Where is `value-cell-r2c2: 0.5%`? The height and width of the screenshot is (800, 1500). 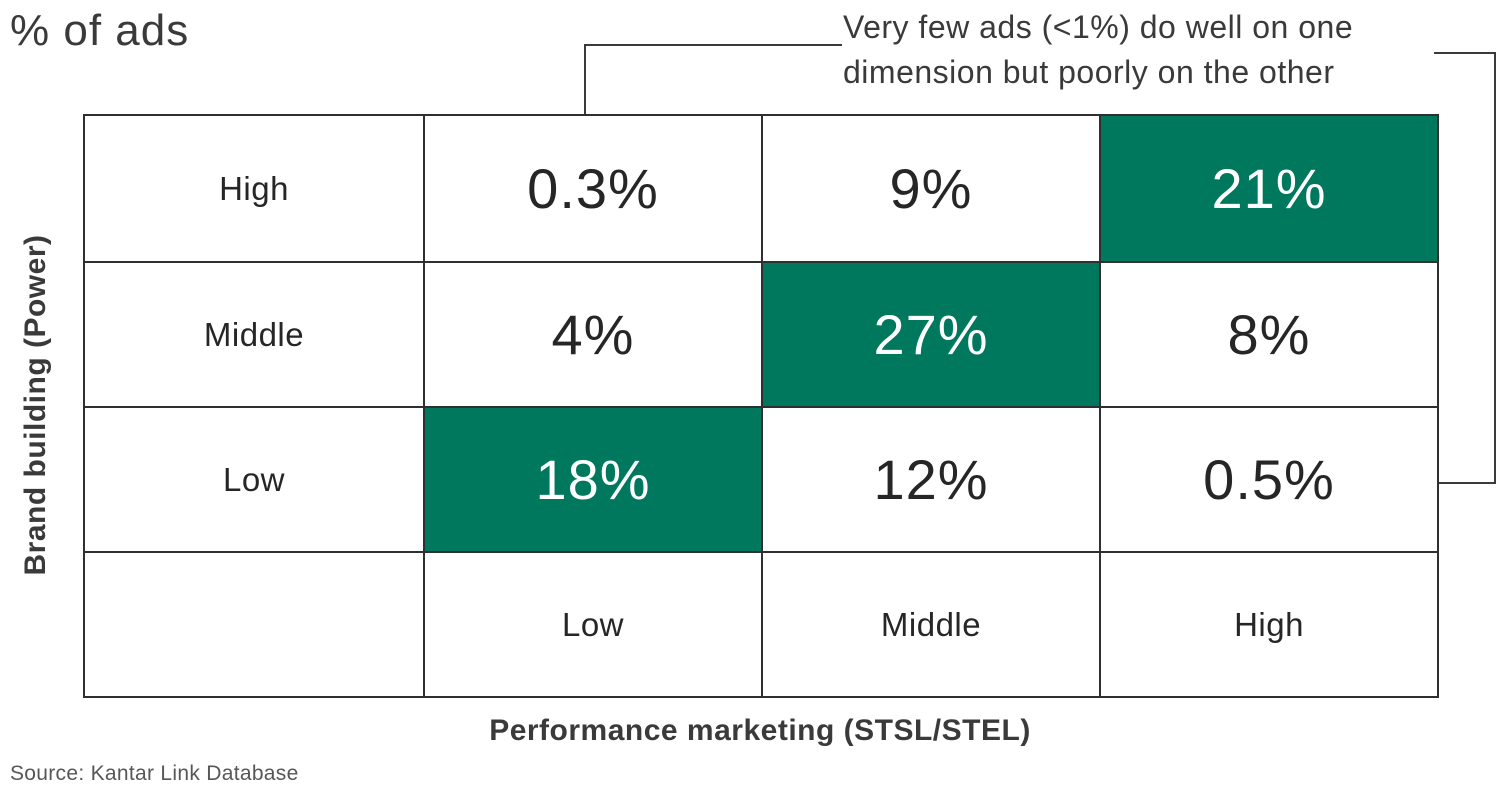 value-cell-r2c2: 0.5% is located at coordinates (1268, 478).